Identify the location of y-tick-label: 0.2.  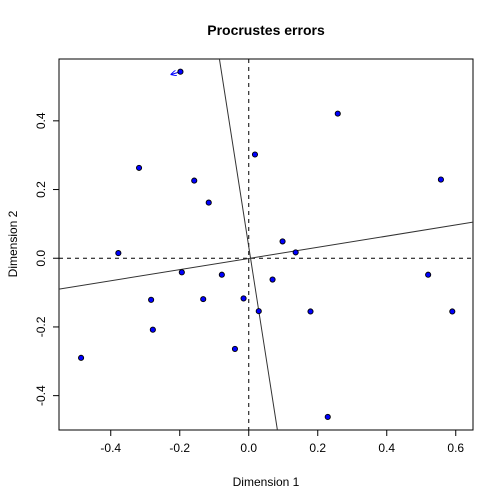
(41, 189).